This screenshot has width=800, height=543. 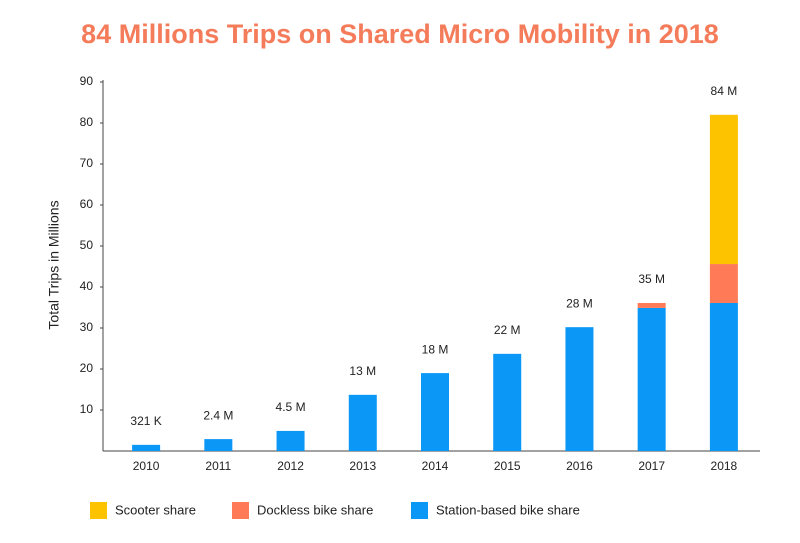 What do you see at coordinates (651, 466) in the screenshot?
I see `x-tick-label: 2017` at bounding box center [651, 466].